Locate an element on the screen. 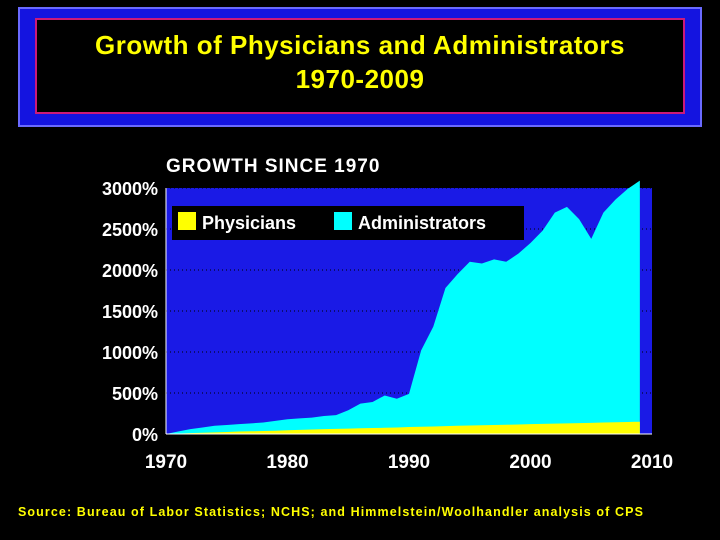  legend-label-physicians: Physicians is located at coordinates (249, 223).